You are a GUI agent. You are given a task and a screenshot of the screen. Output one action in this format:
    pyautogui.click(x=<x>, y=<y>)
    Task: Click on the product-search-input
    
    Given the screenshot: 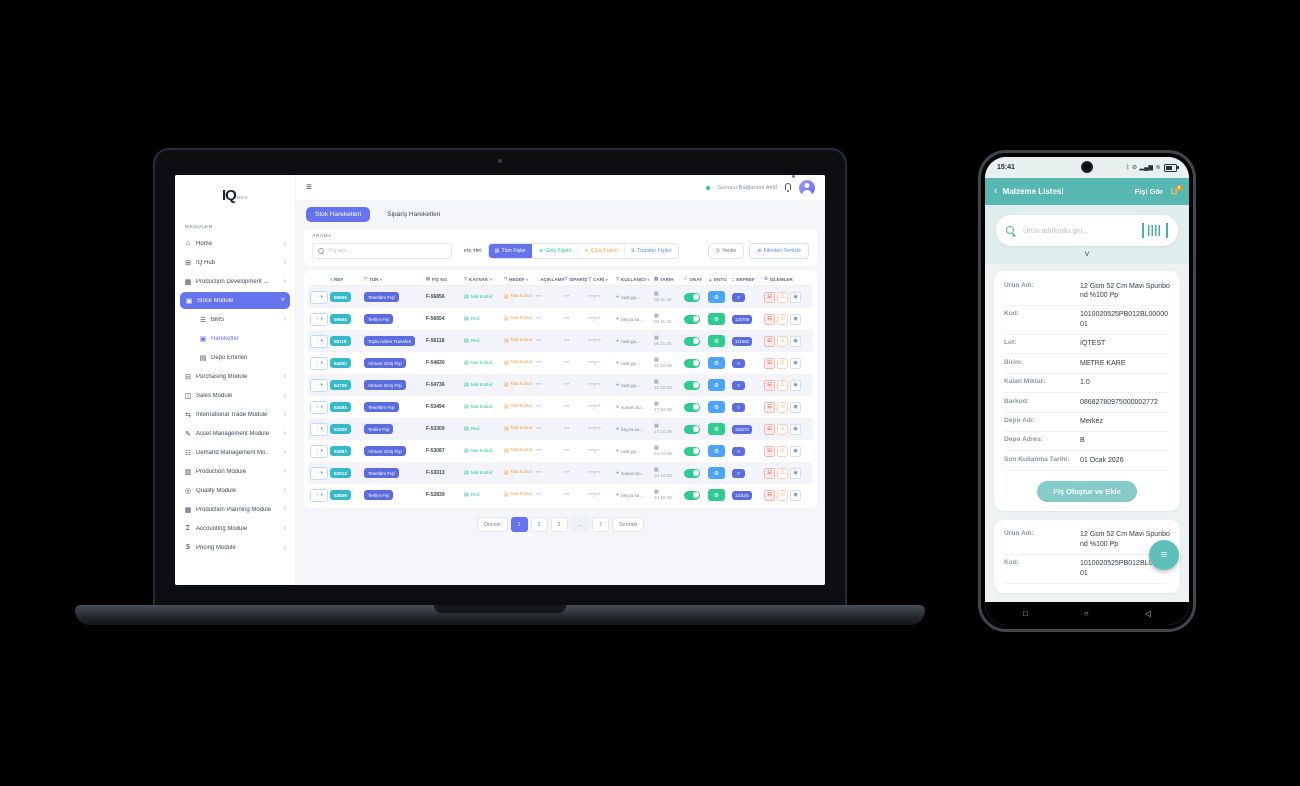 What is the action you would take?
    pyautogui.click(x=1078, y=230)
    